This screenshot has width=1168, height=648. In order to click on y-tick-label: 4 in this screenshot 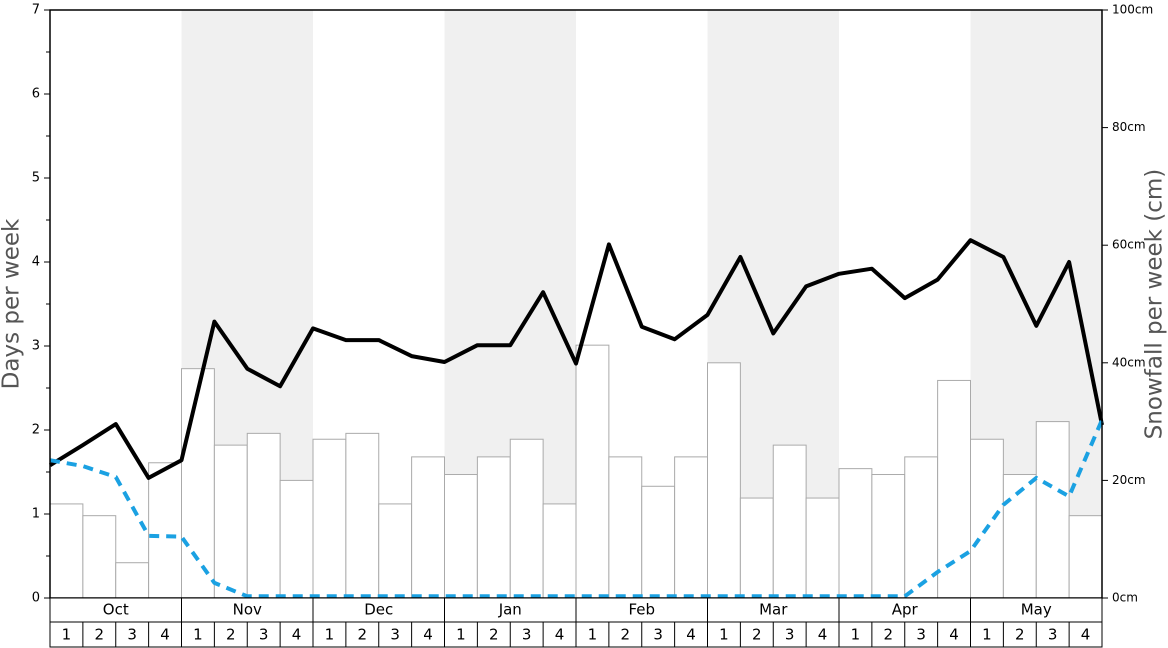, I will do `click(36, 262)`.